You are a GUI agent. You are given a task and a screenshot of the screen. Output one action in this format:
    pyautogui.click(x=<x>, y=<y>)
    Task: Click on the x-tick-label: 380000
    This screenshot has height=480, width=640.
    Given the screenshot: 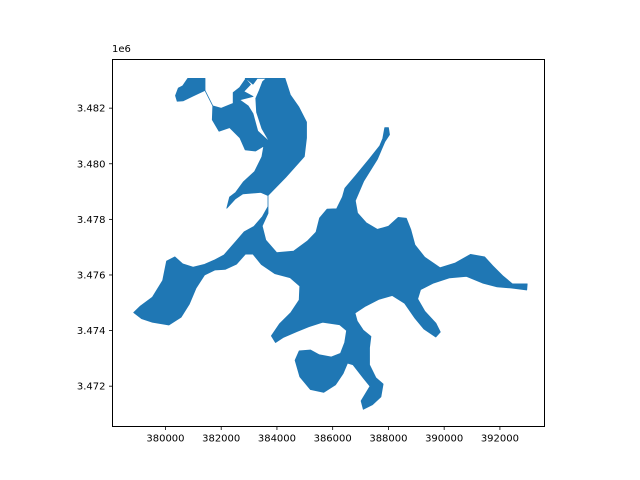 What is the action you would take?
    pyautogui.click(x=165, y=439)
    